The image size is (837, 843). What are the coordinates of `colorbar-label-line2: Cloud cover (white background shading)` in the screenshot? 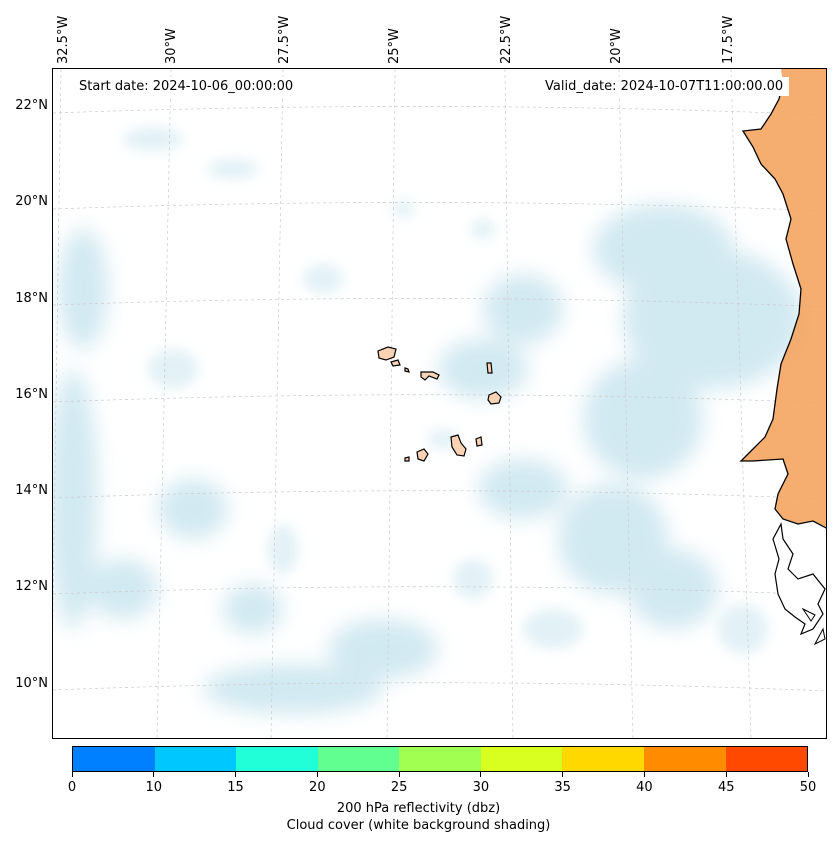 It's located at (418, 825).